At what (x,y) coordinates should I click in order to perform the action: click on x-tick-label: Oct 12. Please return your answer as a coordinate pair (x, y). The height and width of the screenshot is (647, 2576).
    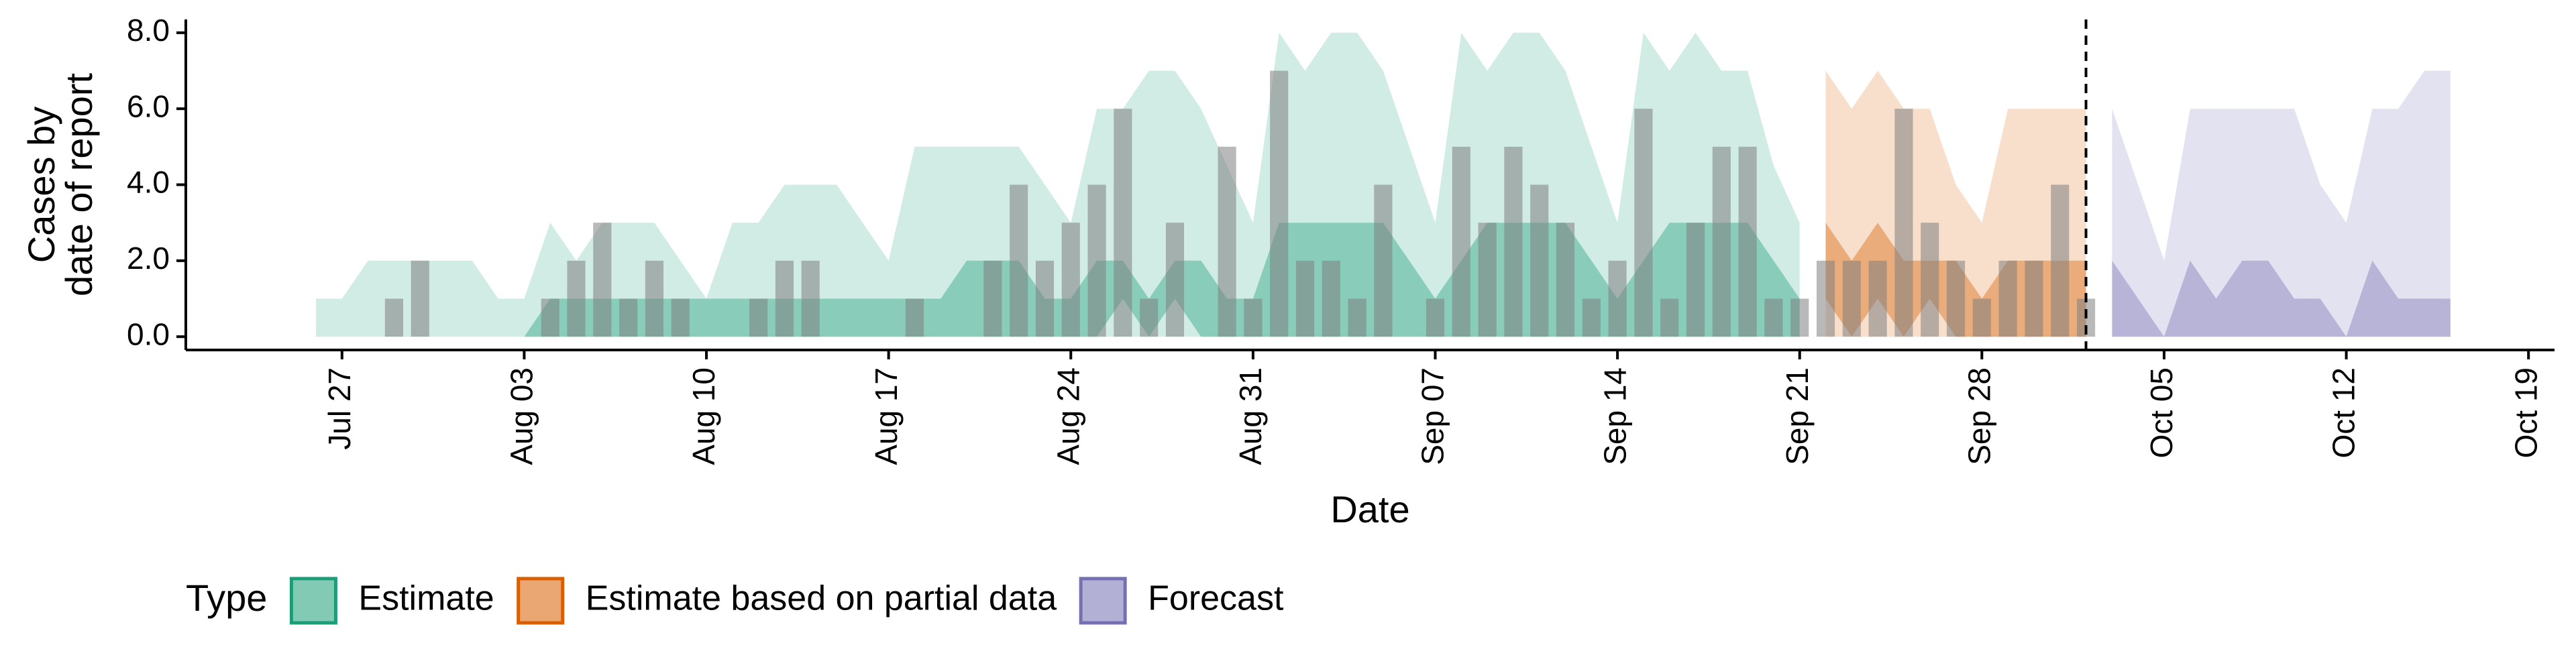
    Looking at the image, I should click on (2343, 413).